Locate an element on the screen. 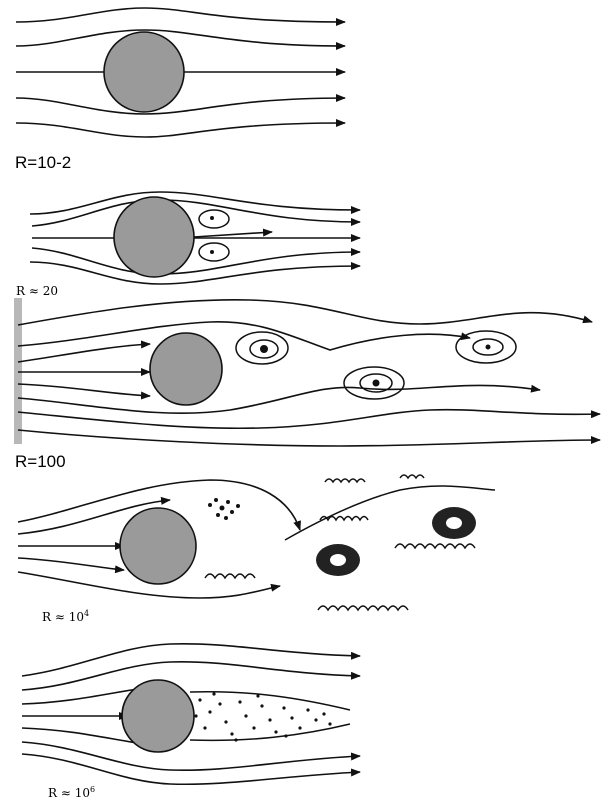 This screenshot has width=608, height=804. wake-line is located at coordinates (233, 233).